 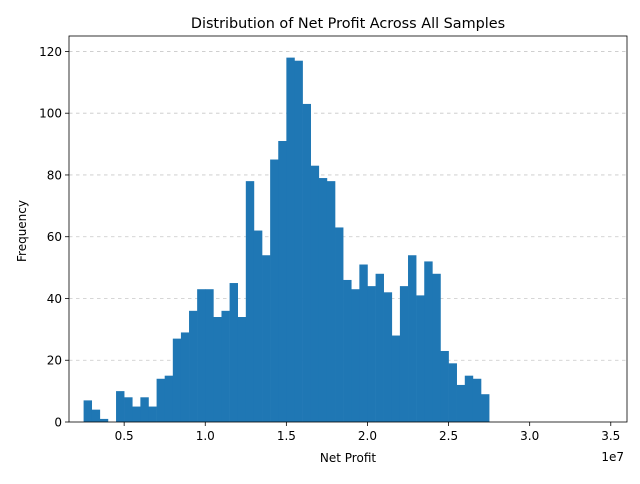 What do you see at coordinates (286, 436) in the screenshot?
I see `x-tick-label: 1.5` at bounding box center [286, 436].